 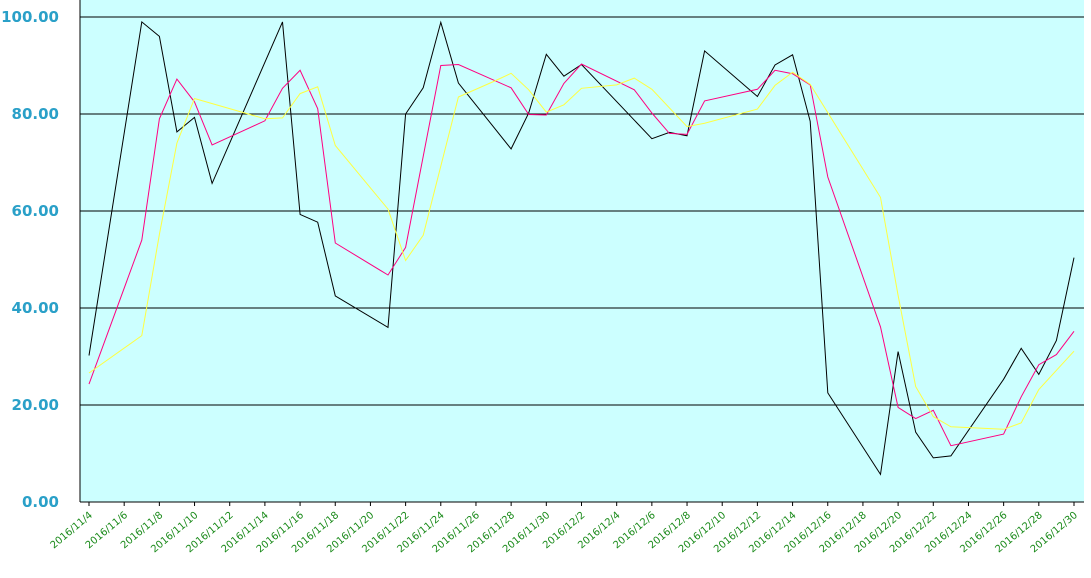 What do you see at coordinates (40, 502) in the screenshot?
I see `y-tick-label: 0.00` at bounding box center [40, 502].